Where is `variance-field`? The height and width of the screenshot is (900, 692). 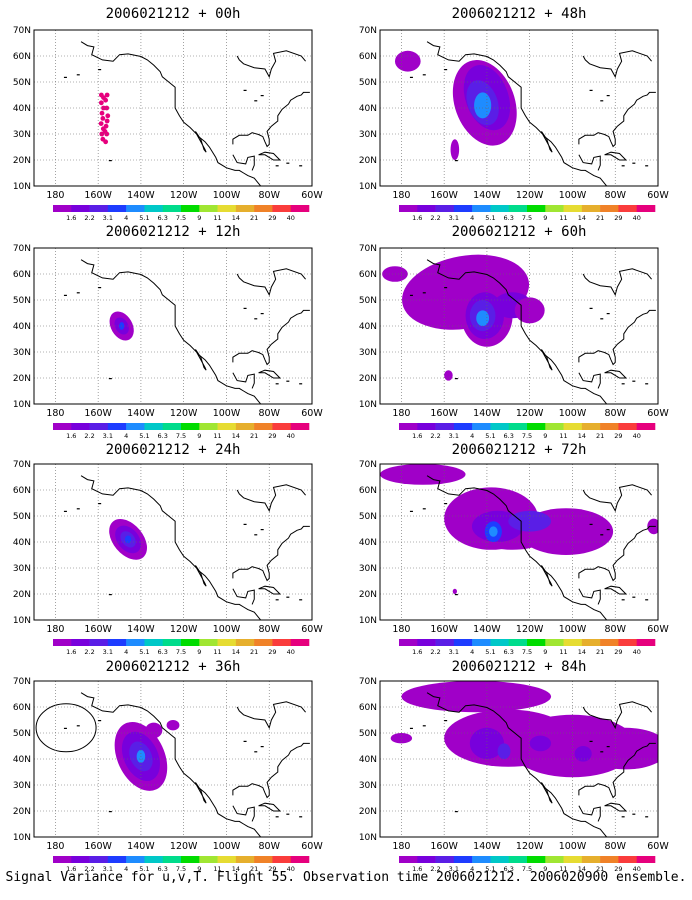
variance-field is located at coordinates (128, 539).